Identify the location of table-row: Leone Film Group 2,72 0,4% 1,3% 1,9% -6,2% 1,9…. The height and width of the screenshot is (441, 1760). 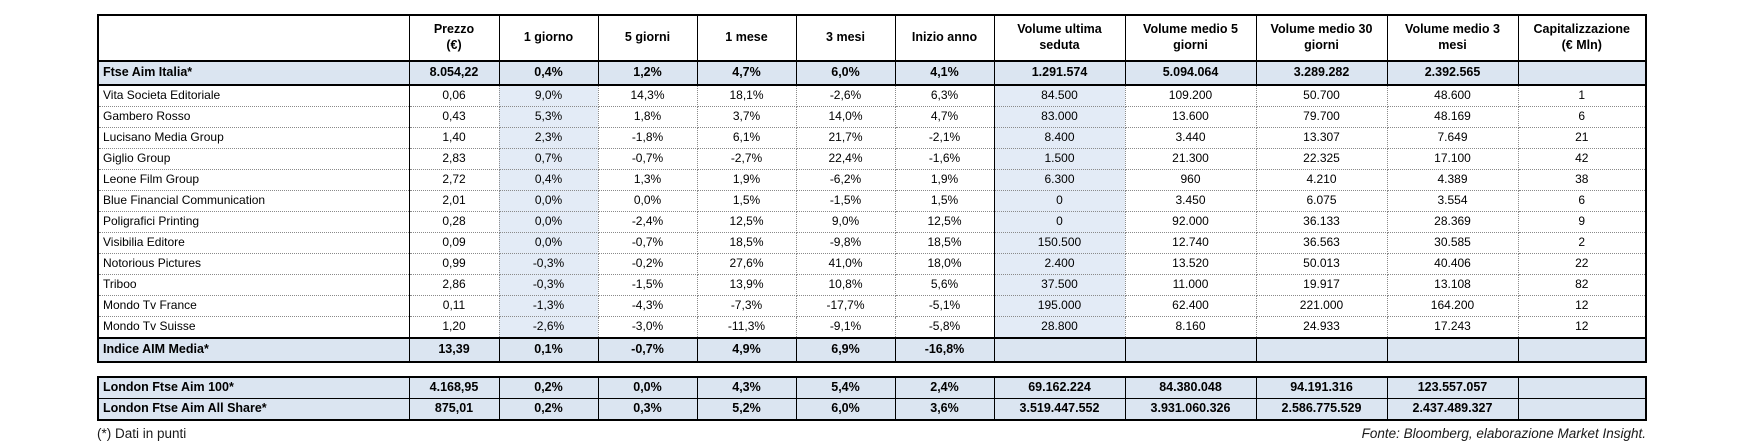
(872, 180).